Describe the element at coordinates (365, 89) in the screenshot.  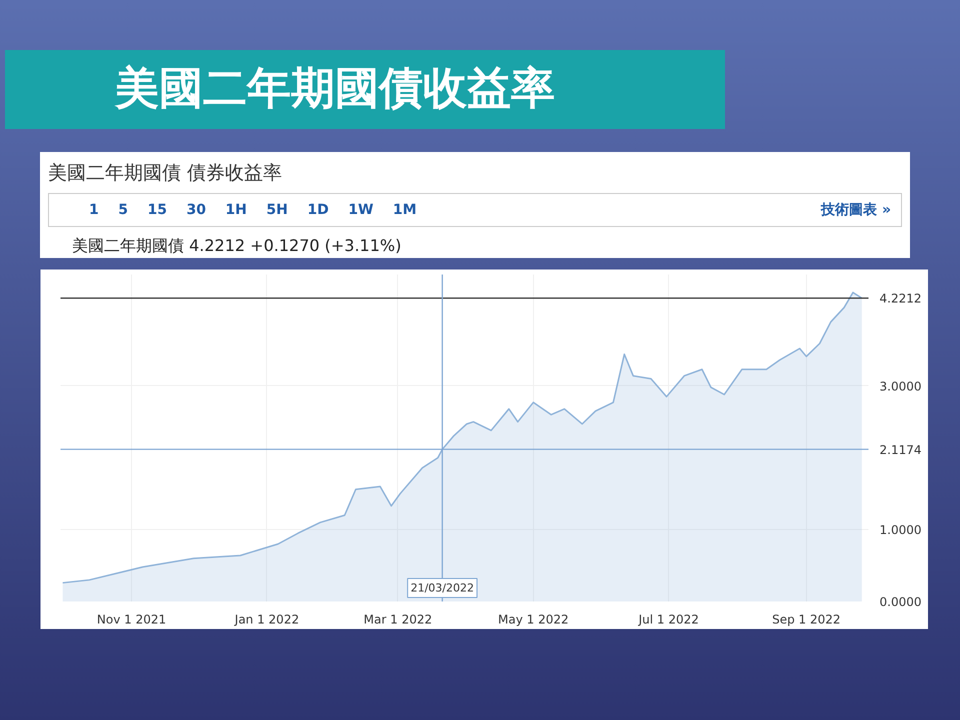
I see `chart-title: 美國二年期國債收益率` at that location.